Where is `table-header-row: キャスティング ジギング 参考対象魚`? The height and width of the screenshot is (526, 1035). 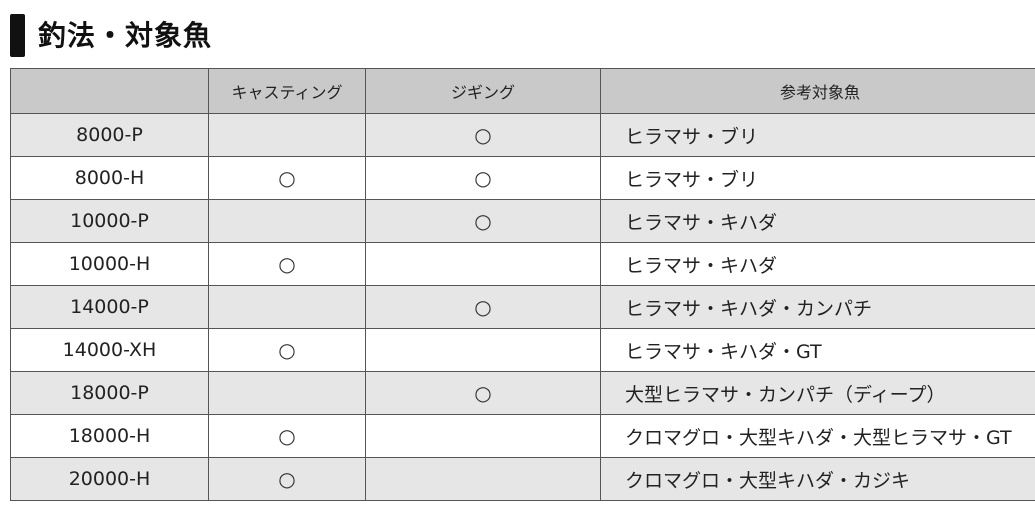 table-header-row: キャスティング ジギング 参考対象魚 is located at coordinates (522, 91).